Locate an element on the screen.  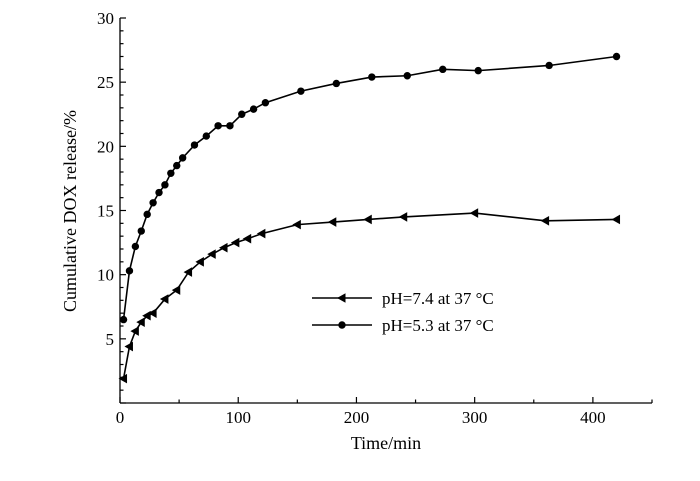
legend-label: pH=7.4 at 37 °C is located at coordinates (438, 298).